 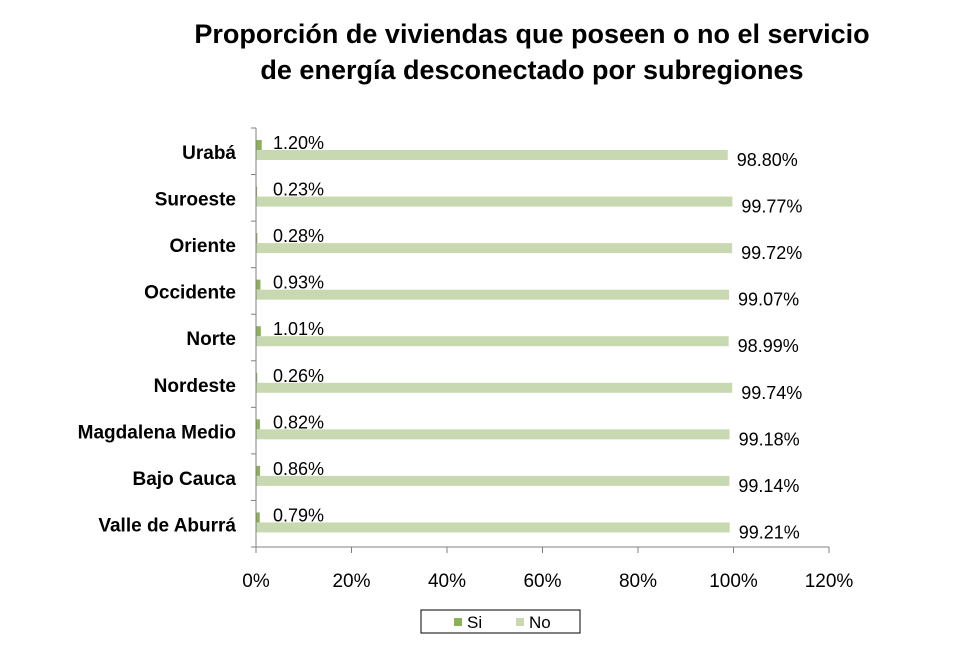 I want to click on data-label-si: 0.93%, so click(x=298, y=283).